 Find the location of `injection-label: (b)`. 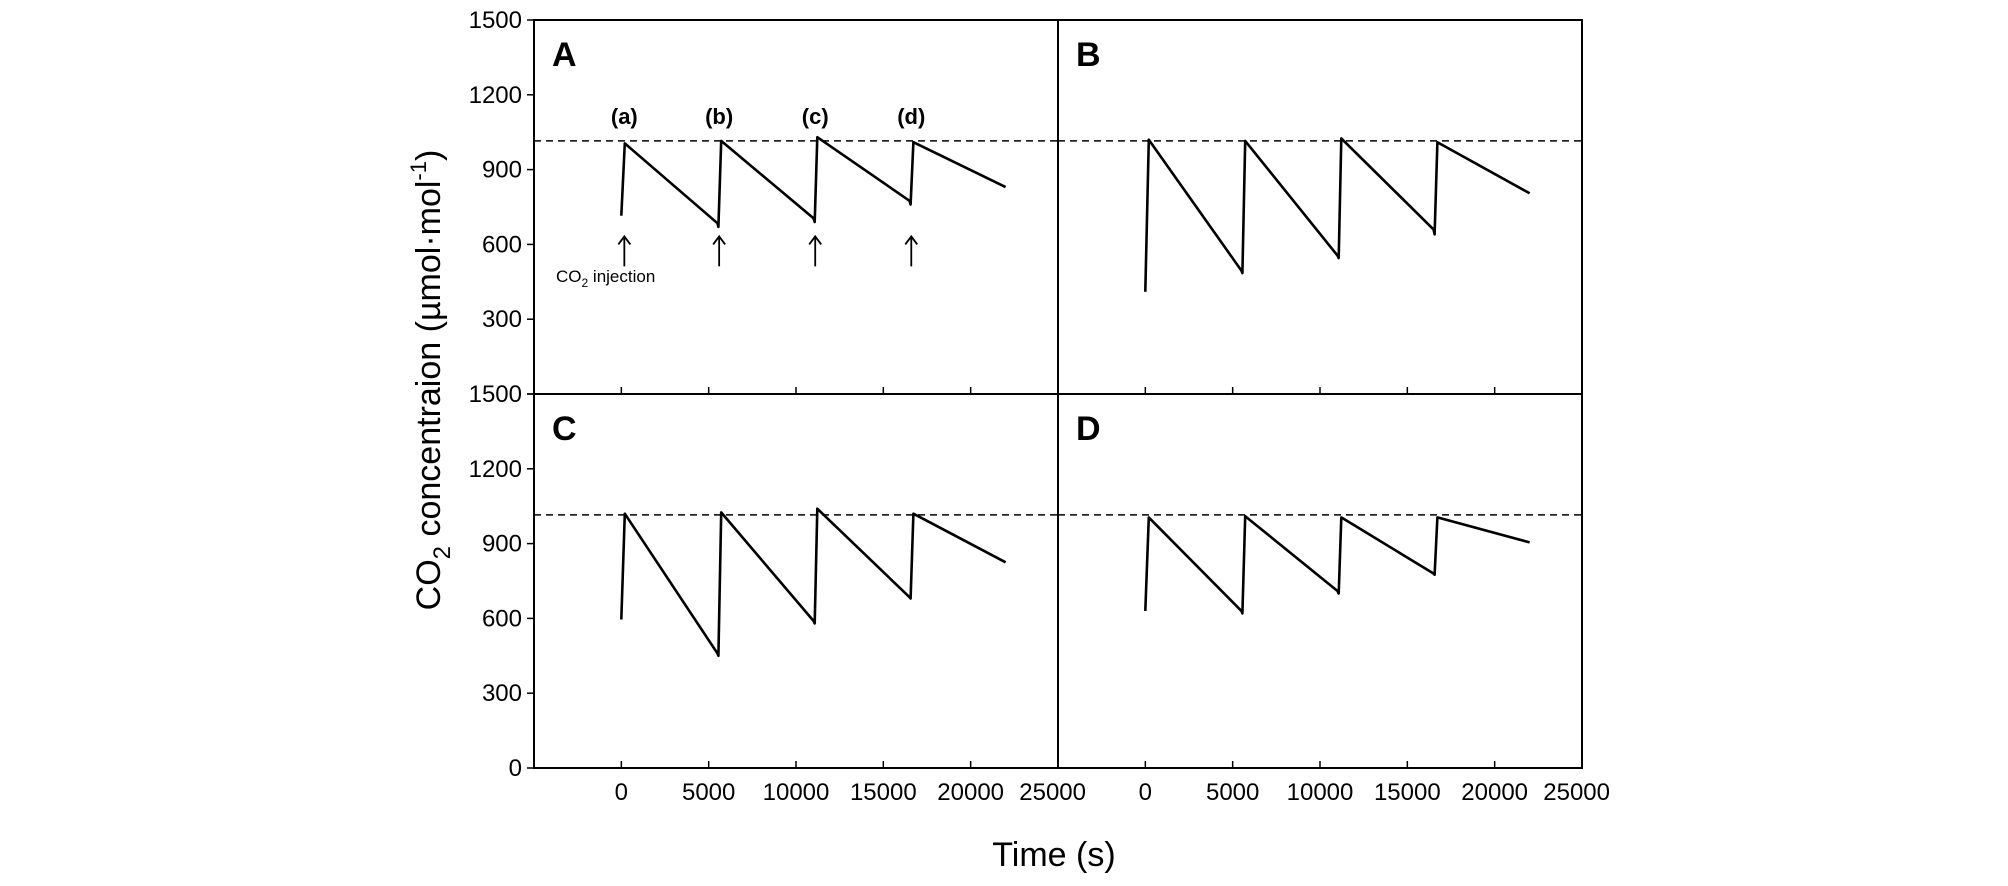

injection-label: (b) is located at coordinates (719, 116).